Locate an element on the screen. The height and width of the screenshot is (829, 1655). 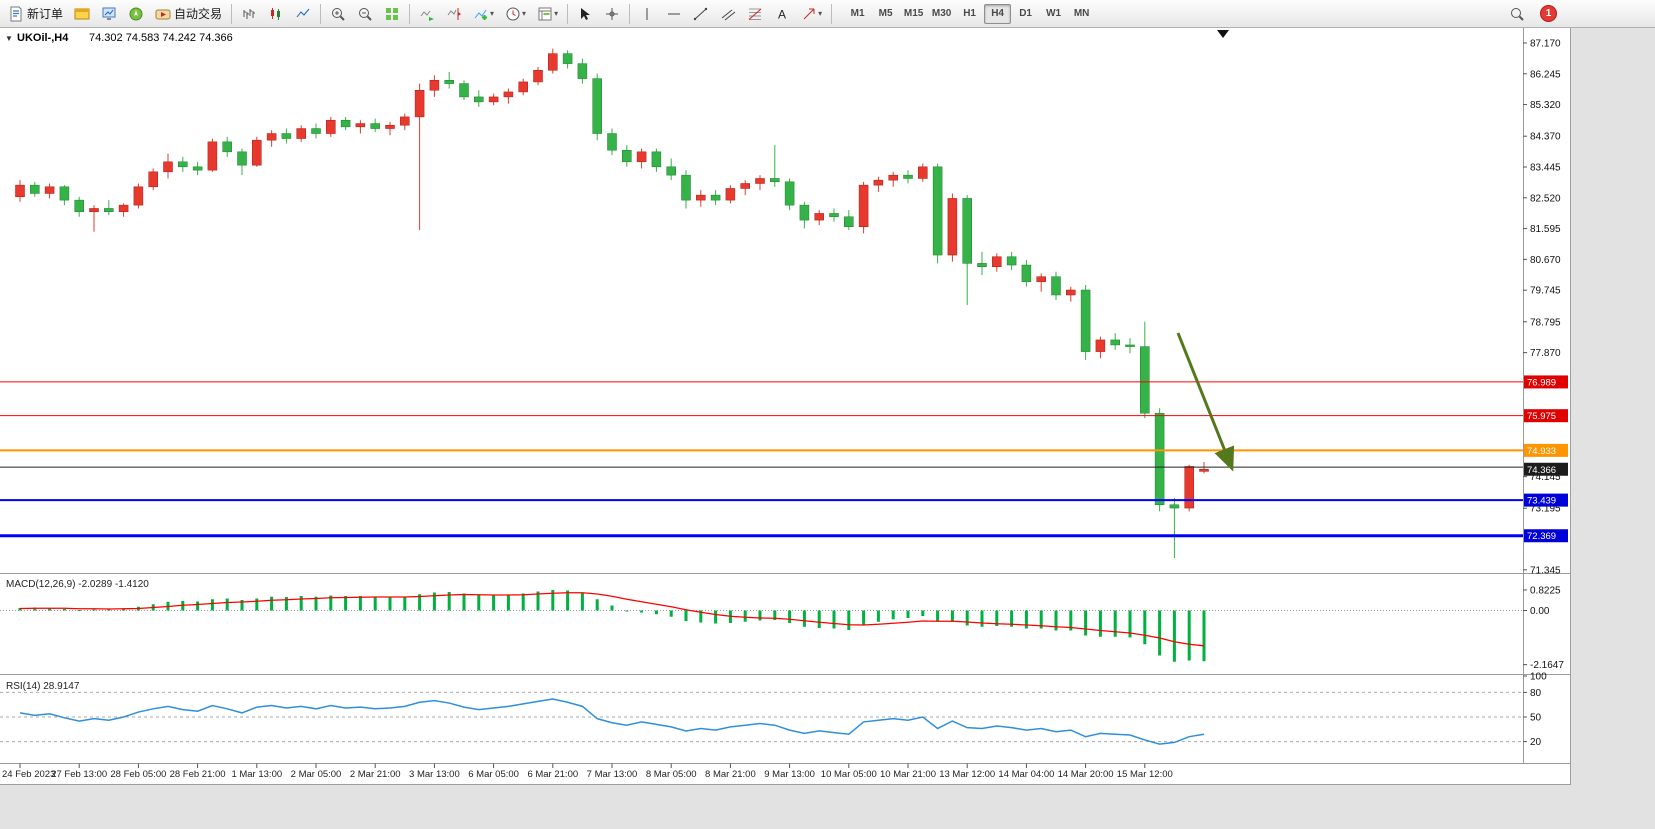
svg-text: 14 Mar 20:00 is located at coordinates (1086, 774).